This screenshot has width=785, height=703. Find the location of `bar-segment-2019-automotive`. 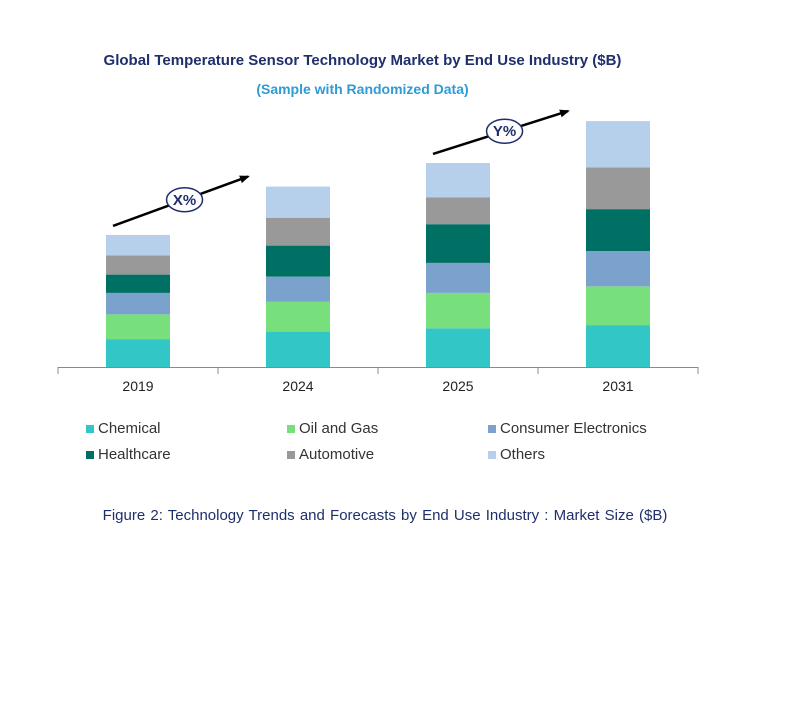

bar-segment-2019-automotive is located at coordinates (138, 265).